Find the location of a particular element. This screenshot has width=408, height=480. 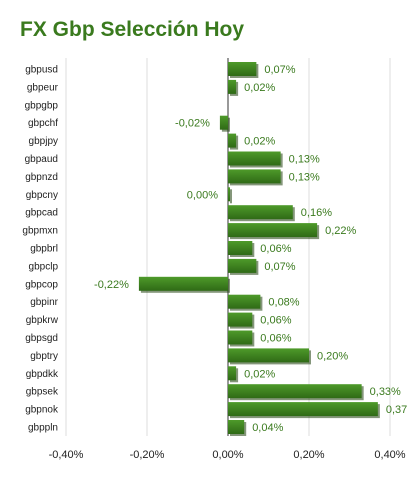

category-label: gbpcad is located at coordinates (41, 213).